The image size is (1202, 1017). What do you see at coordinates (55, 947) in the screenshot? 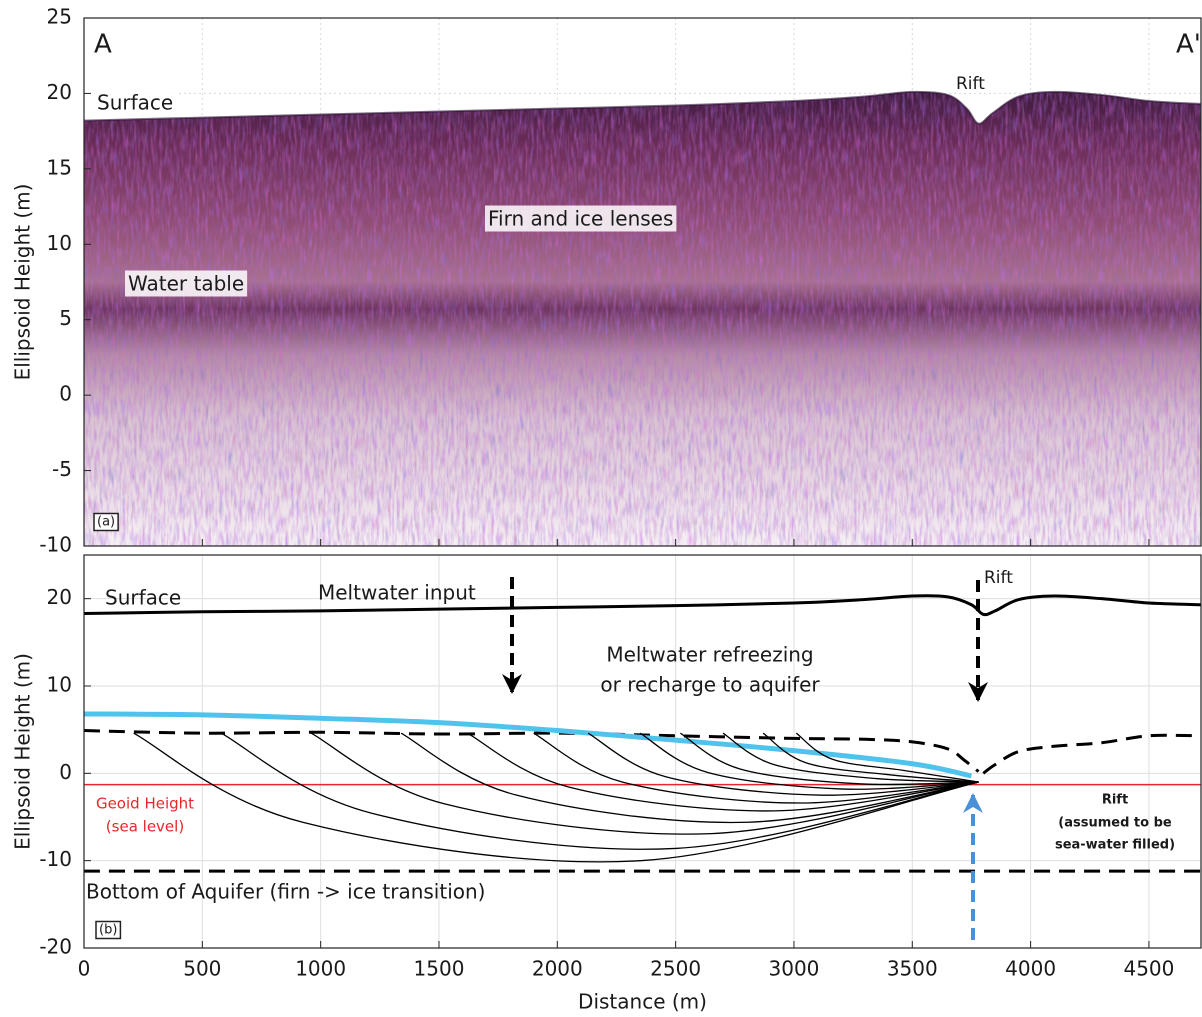
I see `y-tick-label: -20` at bounding box center [55, 947].